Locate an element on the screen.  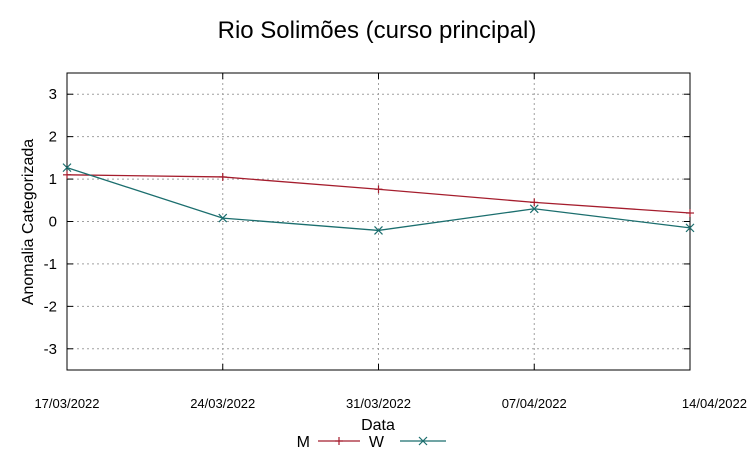
series is located at coordinates (378, 199).